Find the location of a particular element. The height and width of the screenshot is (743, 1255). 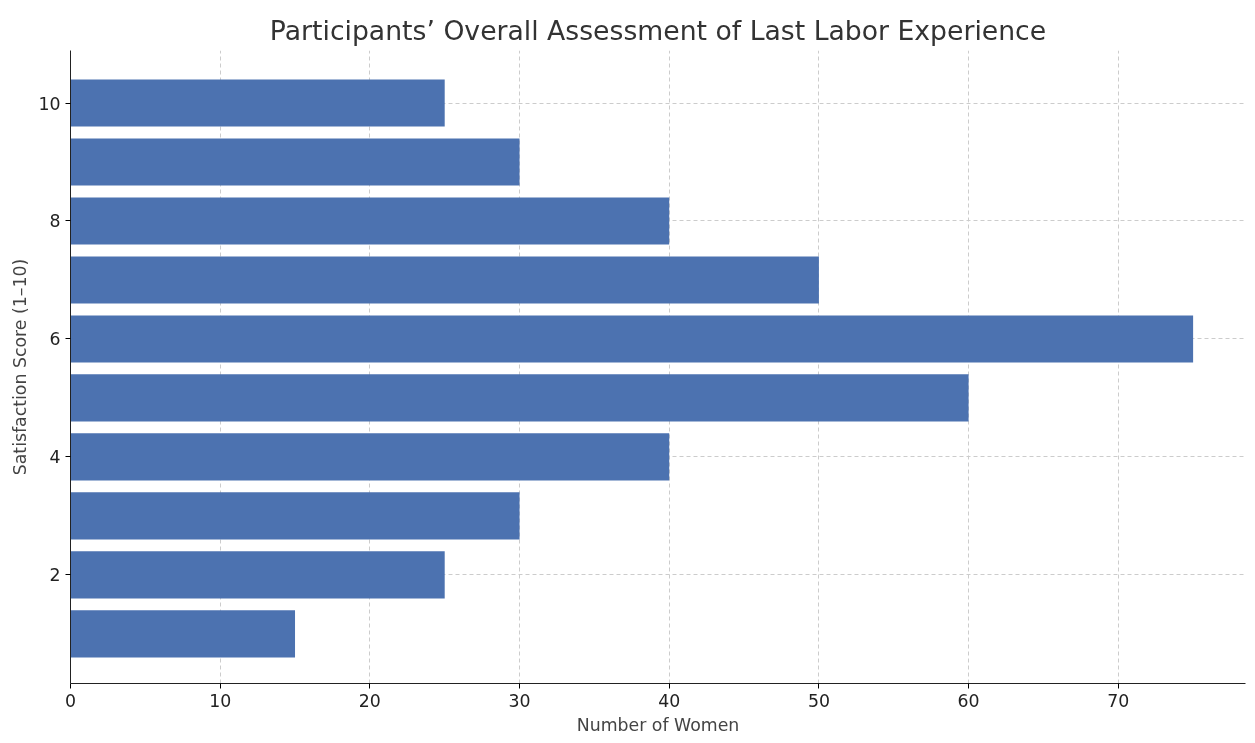

x-tick-label: 70 is located at coordinates (1118, 700).